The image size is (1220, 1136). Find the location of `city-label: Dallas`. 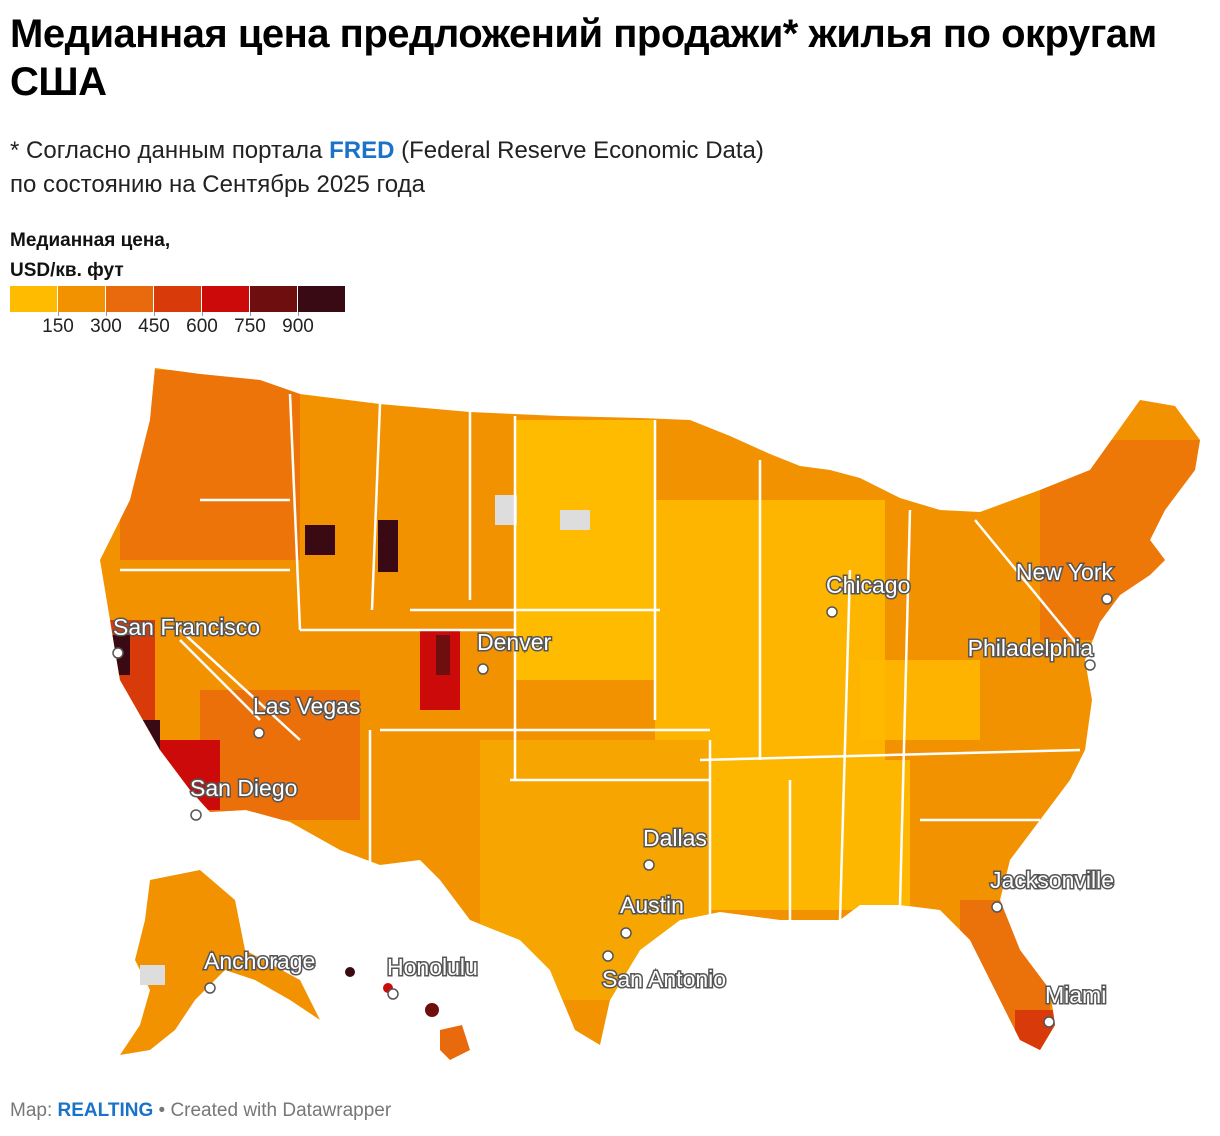

city-label: Dallas is located at coordinates (675, 838).